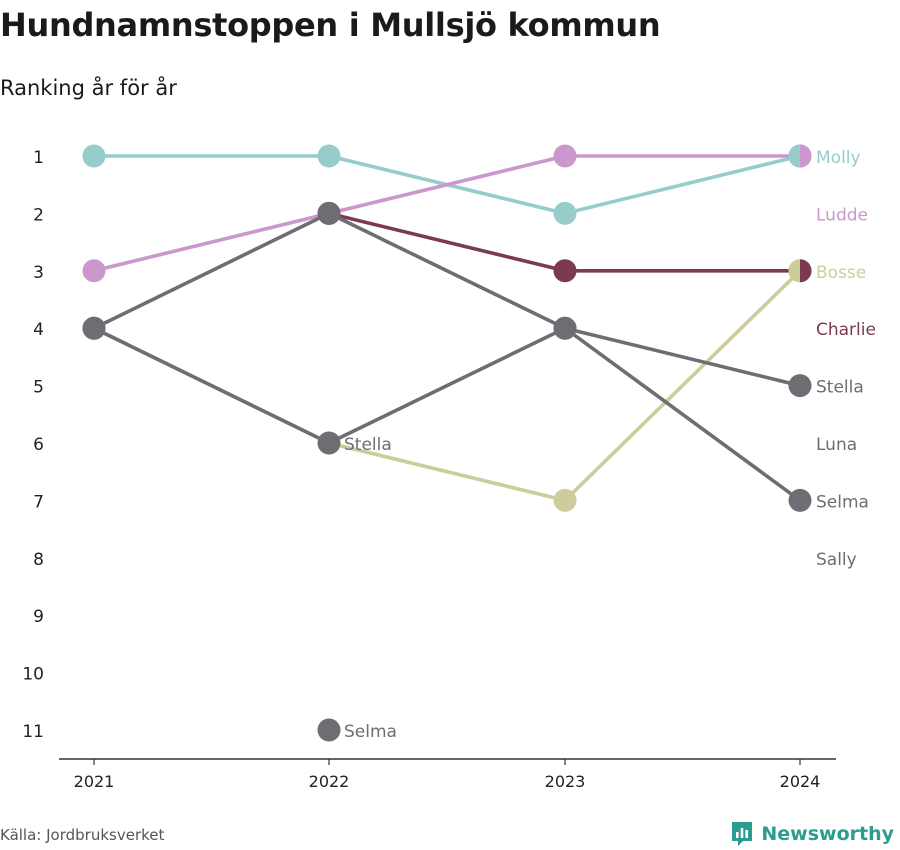  What do you see at coordinates (38, 502) in the screenshot?
I see `y-tick-label: 7` at bounding box center [38, 502].